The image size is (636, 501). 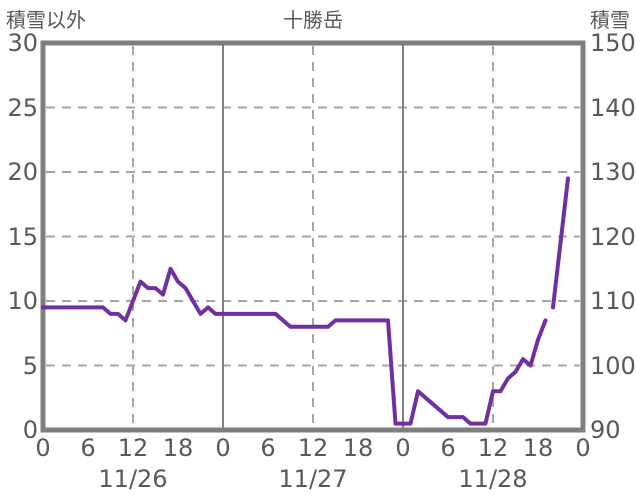 What do you see at coordinates (613, 236) in the screenshot?
I see `y-axis-tick-right: 120` at bounding box center [613, 236].